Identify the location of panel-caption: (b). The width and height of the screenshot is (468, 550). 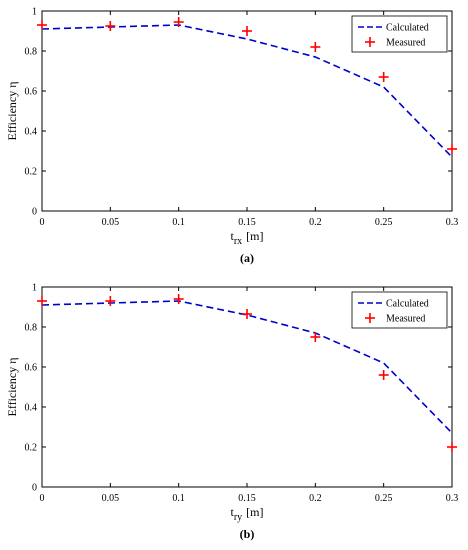
(247, 534).